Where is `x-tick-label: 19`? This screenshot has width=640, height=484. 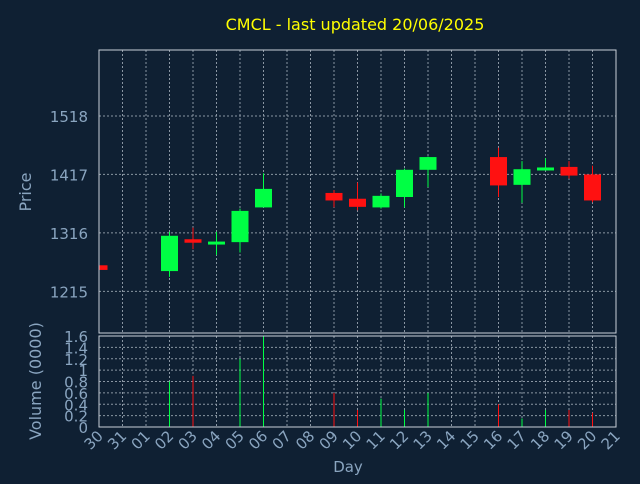 x-tick-label: 19 is located at coordinates (564, 440).